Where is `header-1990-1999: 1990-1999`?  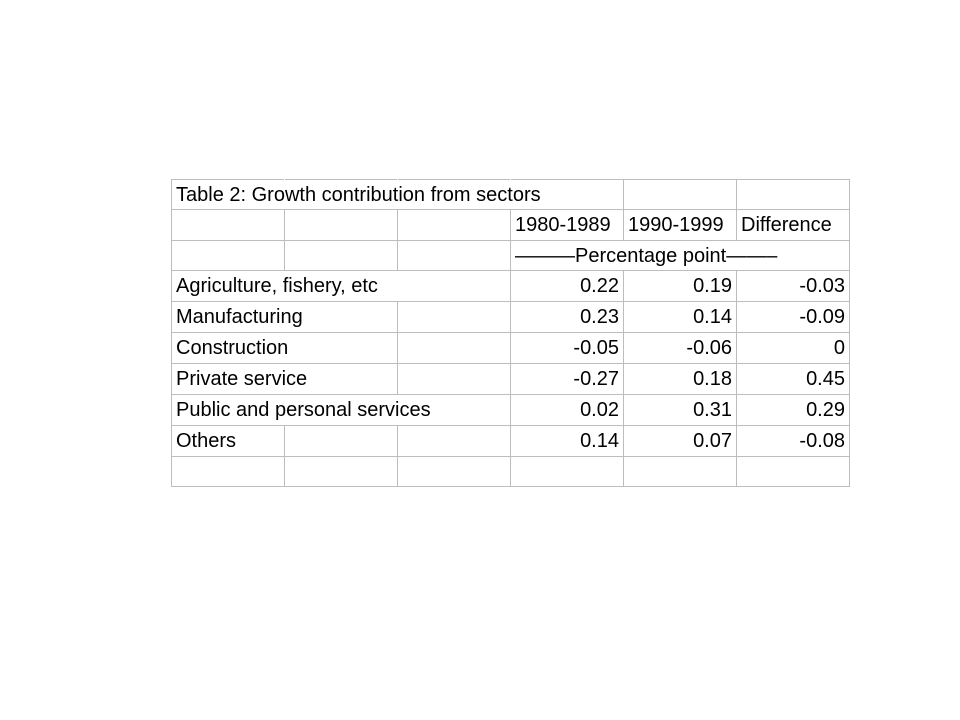
header-1990-1999: 1990-1999 is located at coordinates (680, 225).